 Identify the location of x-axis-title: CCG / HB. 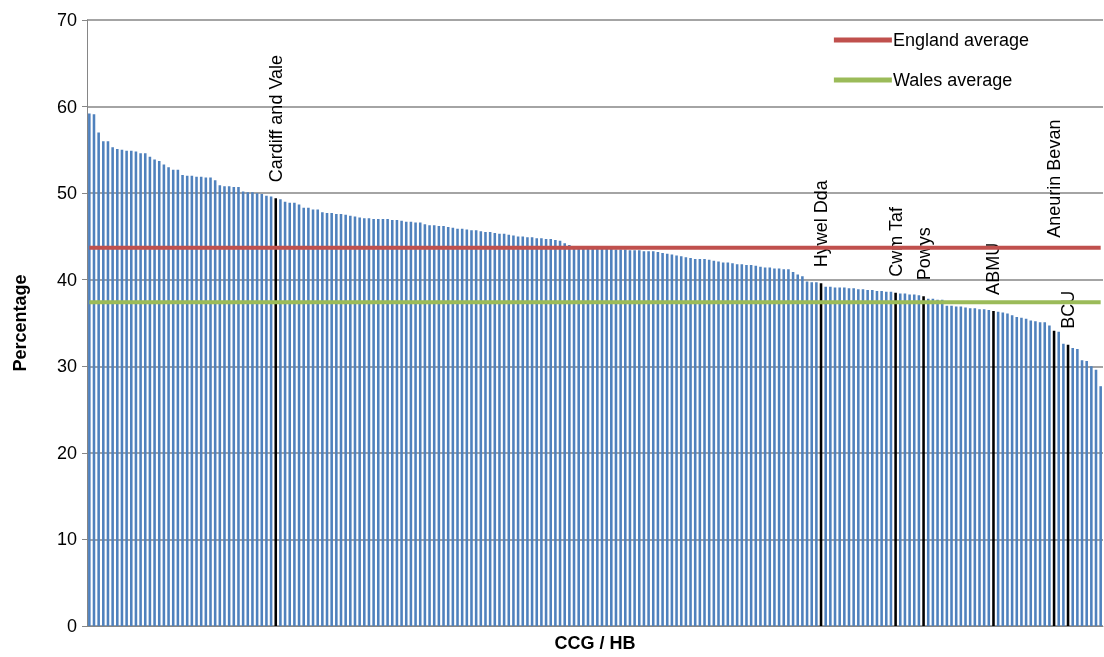
(595, 643).